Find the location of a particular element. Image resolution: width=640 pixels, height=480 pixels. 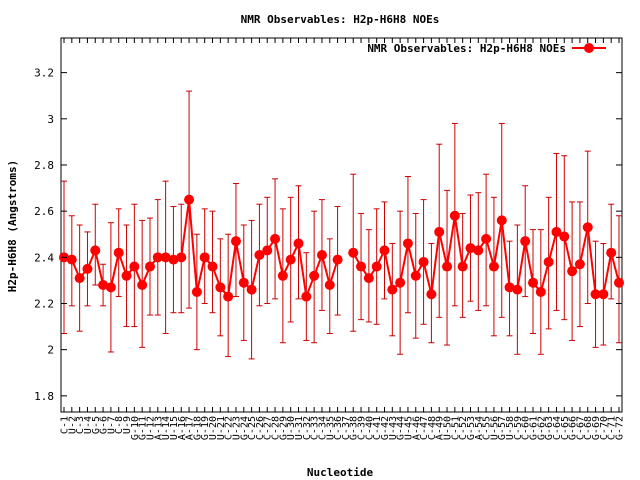

y-tick-label: 1.8 is located at coordinates (44, 396).